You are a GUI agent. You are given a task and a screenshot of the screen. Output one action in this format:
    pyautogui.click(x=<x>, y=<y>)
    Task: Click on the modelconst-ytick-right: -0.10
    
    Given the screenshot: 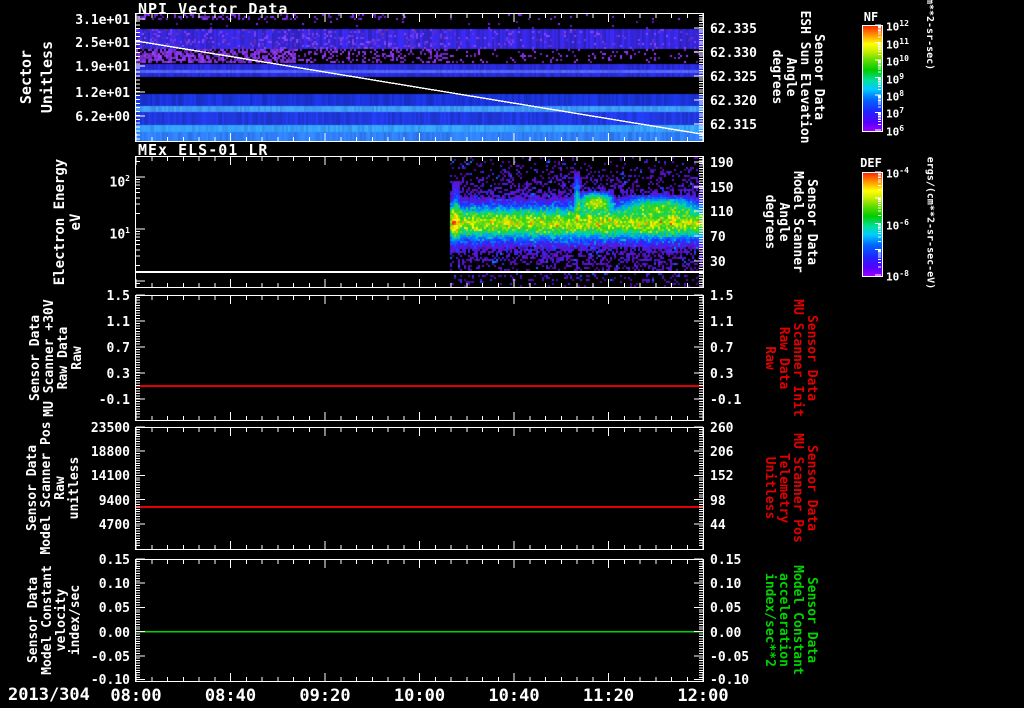 What is the action you would take?
    pyautogui.click(x=730, y=681)
    